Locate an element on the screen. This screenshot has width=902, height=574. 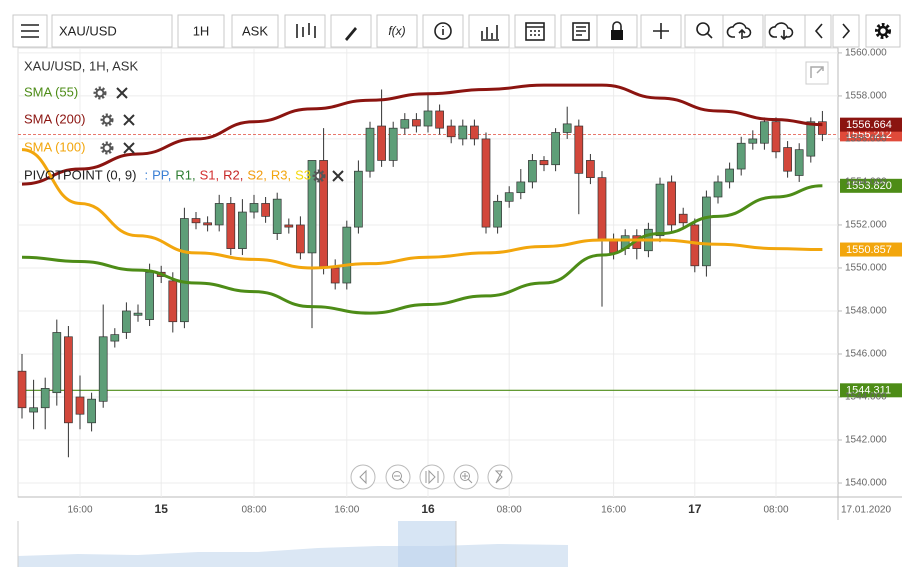
pivot-level: R2, is located at coordinates (233, 174).